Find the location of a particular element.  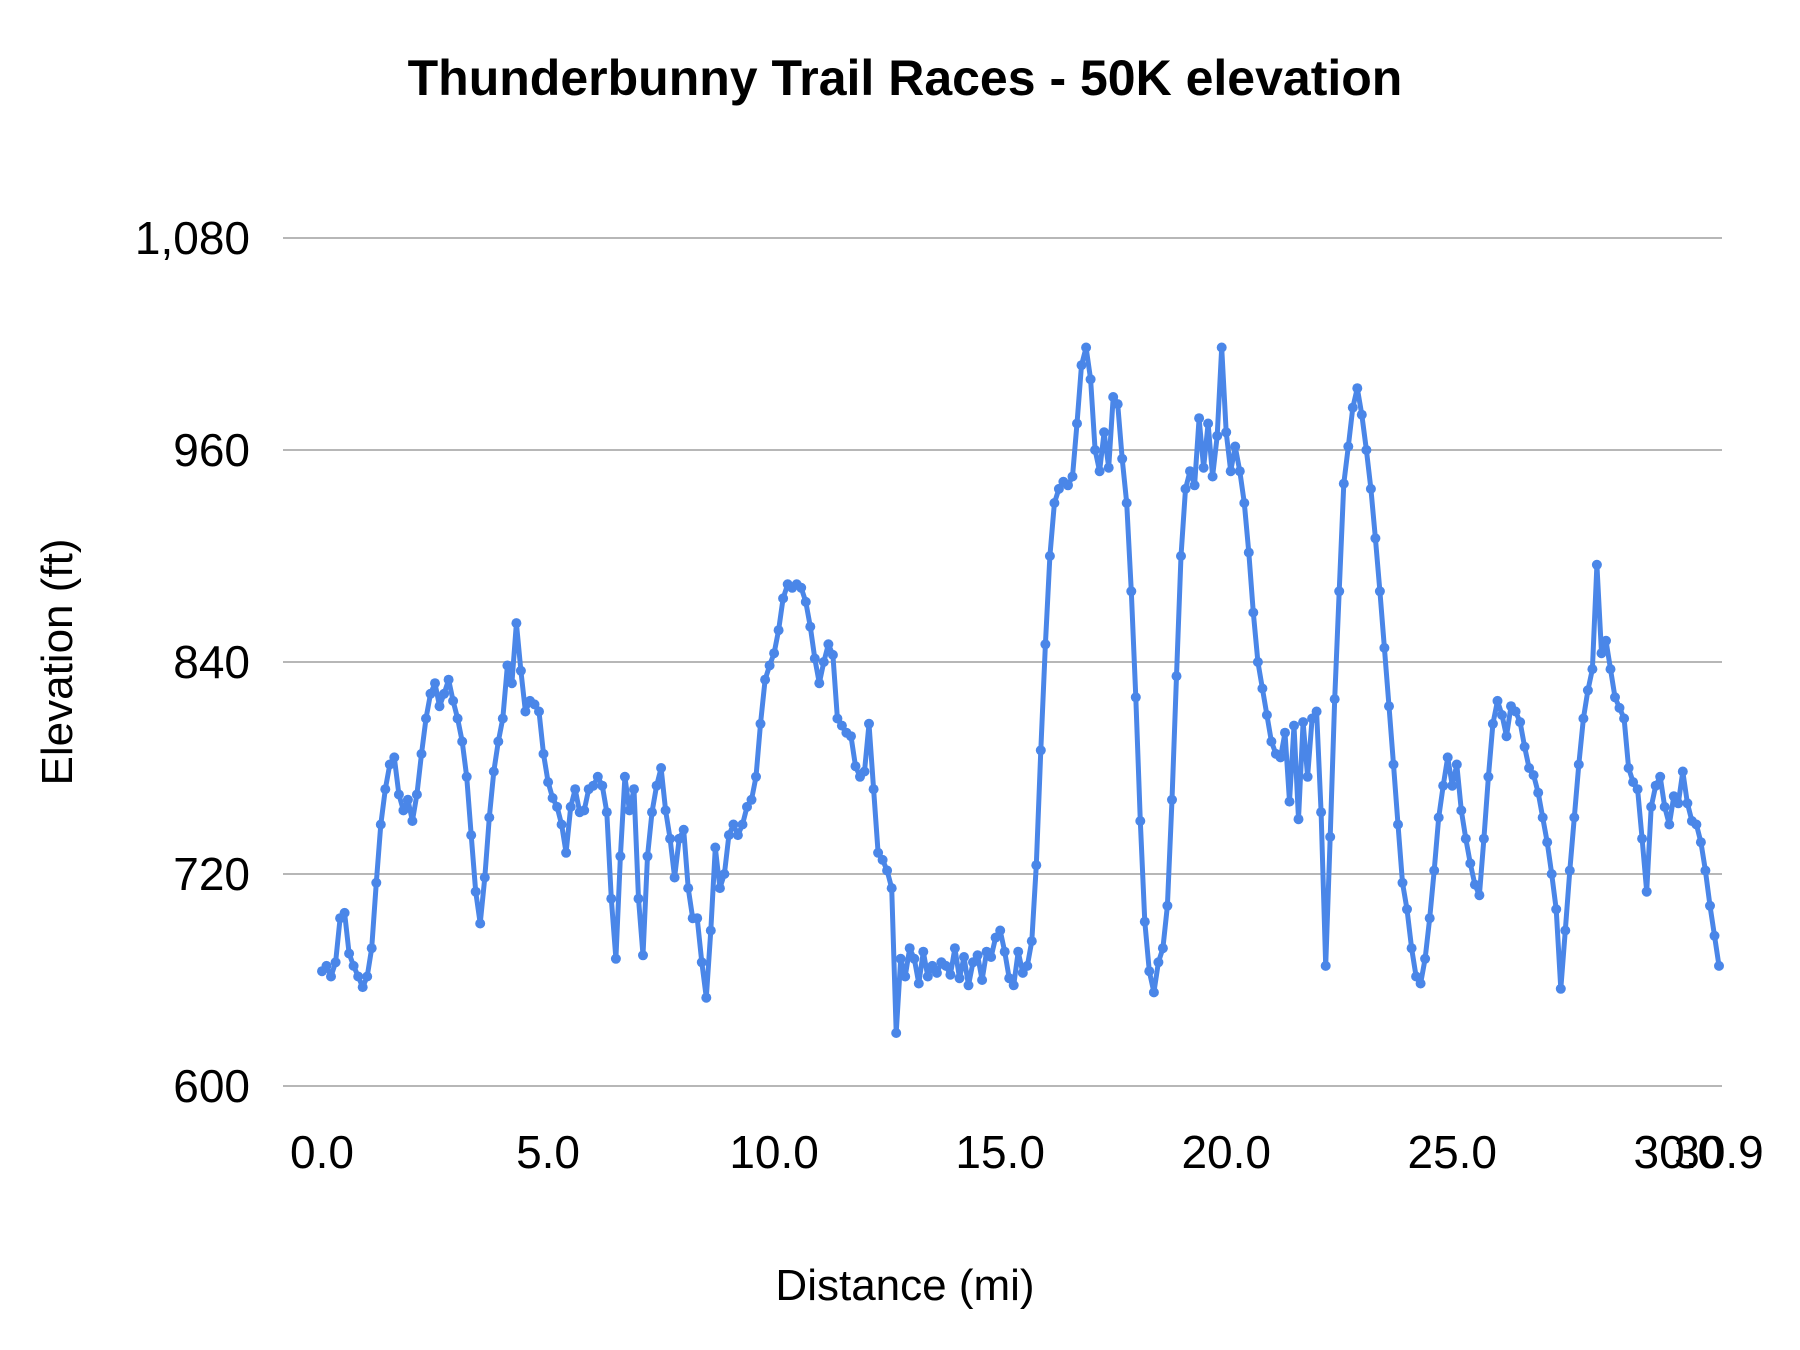

y-tick-label: 720 is located at coordinates (211, 874).